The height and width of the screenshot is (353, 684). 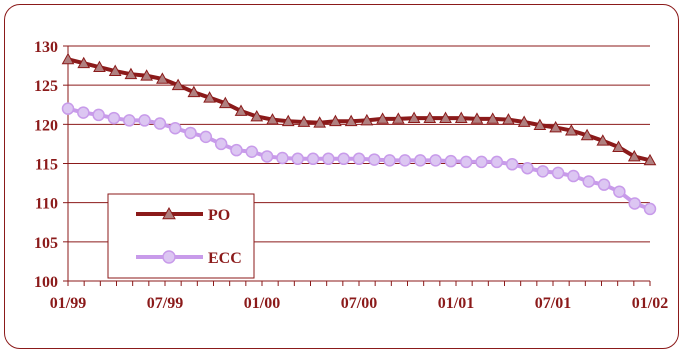 I want to click on legend-box, so click(x=181, y=236).